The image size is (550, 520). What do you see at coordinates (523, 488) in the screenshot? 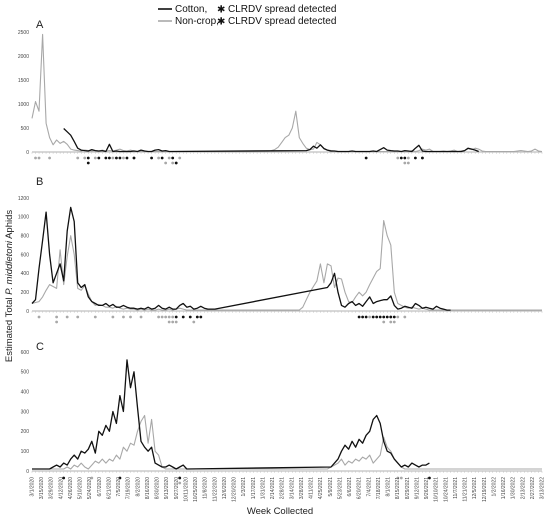
I see `x-tick-label: 2/13/2022` at bounding box center [523, 488].